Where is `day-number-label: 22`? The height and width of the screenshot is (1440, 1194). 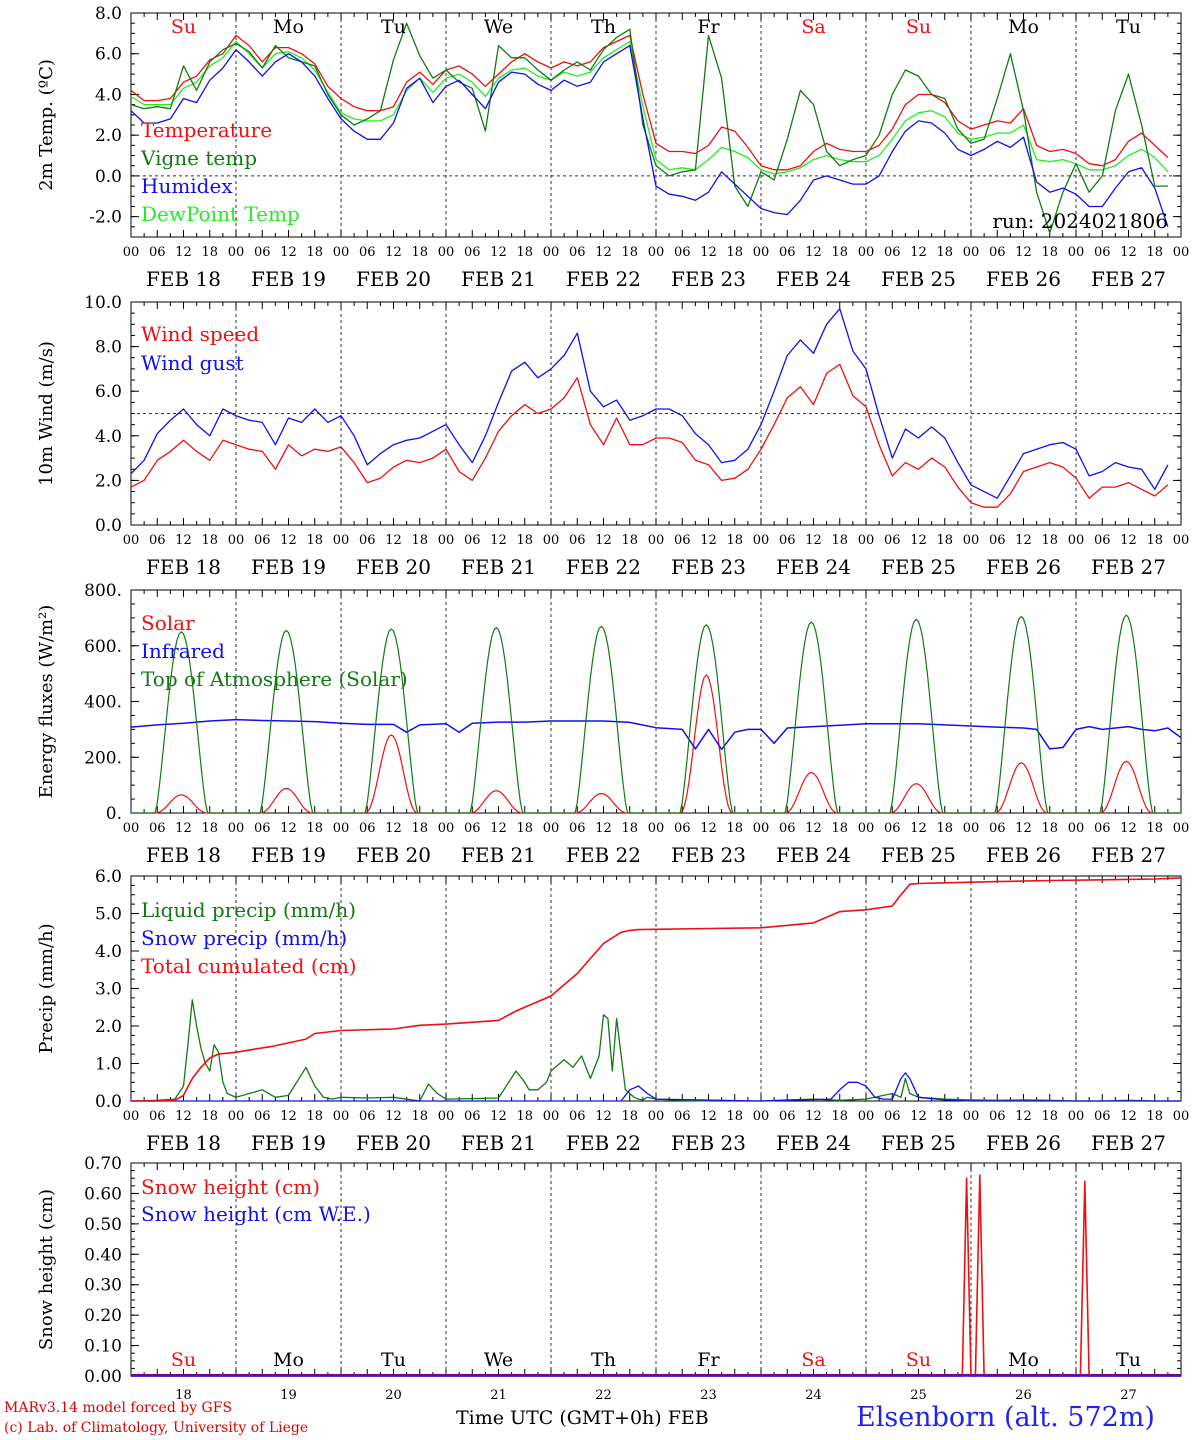
day-number-label: 22 is located at coordinates (603, 1395).